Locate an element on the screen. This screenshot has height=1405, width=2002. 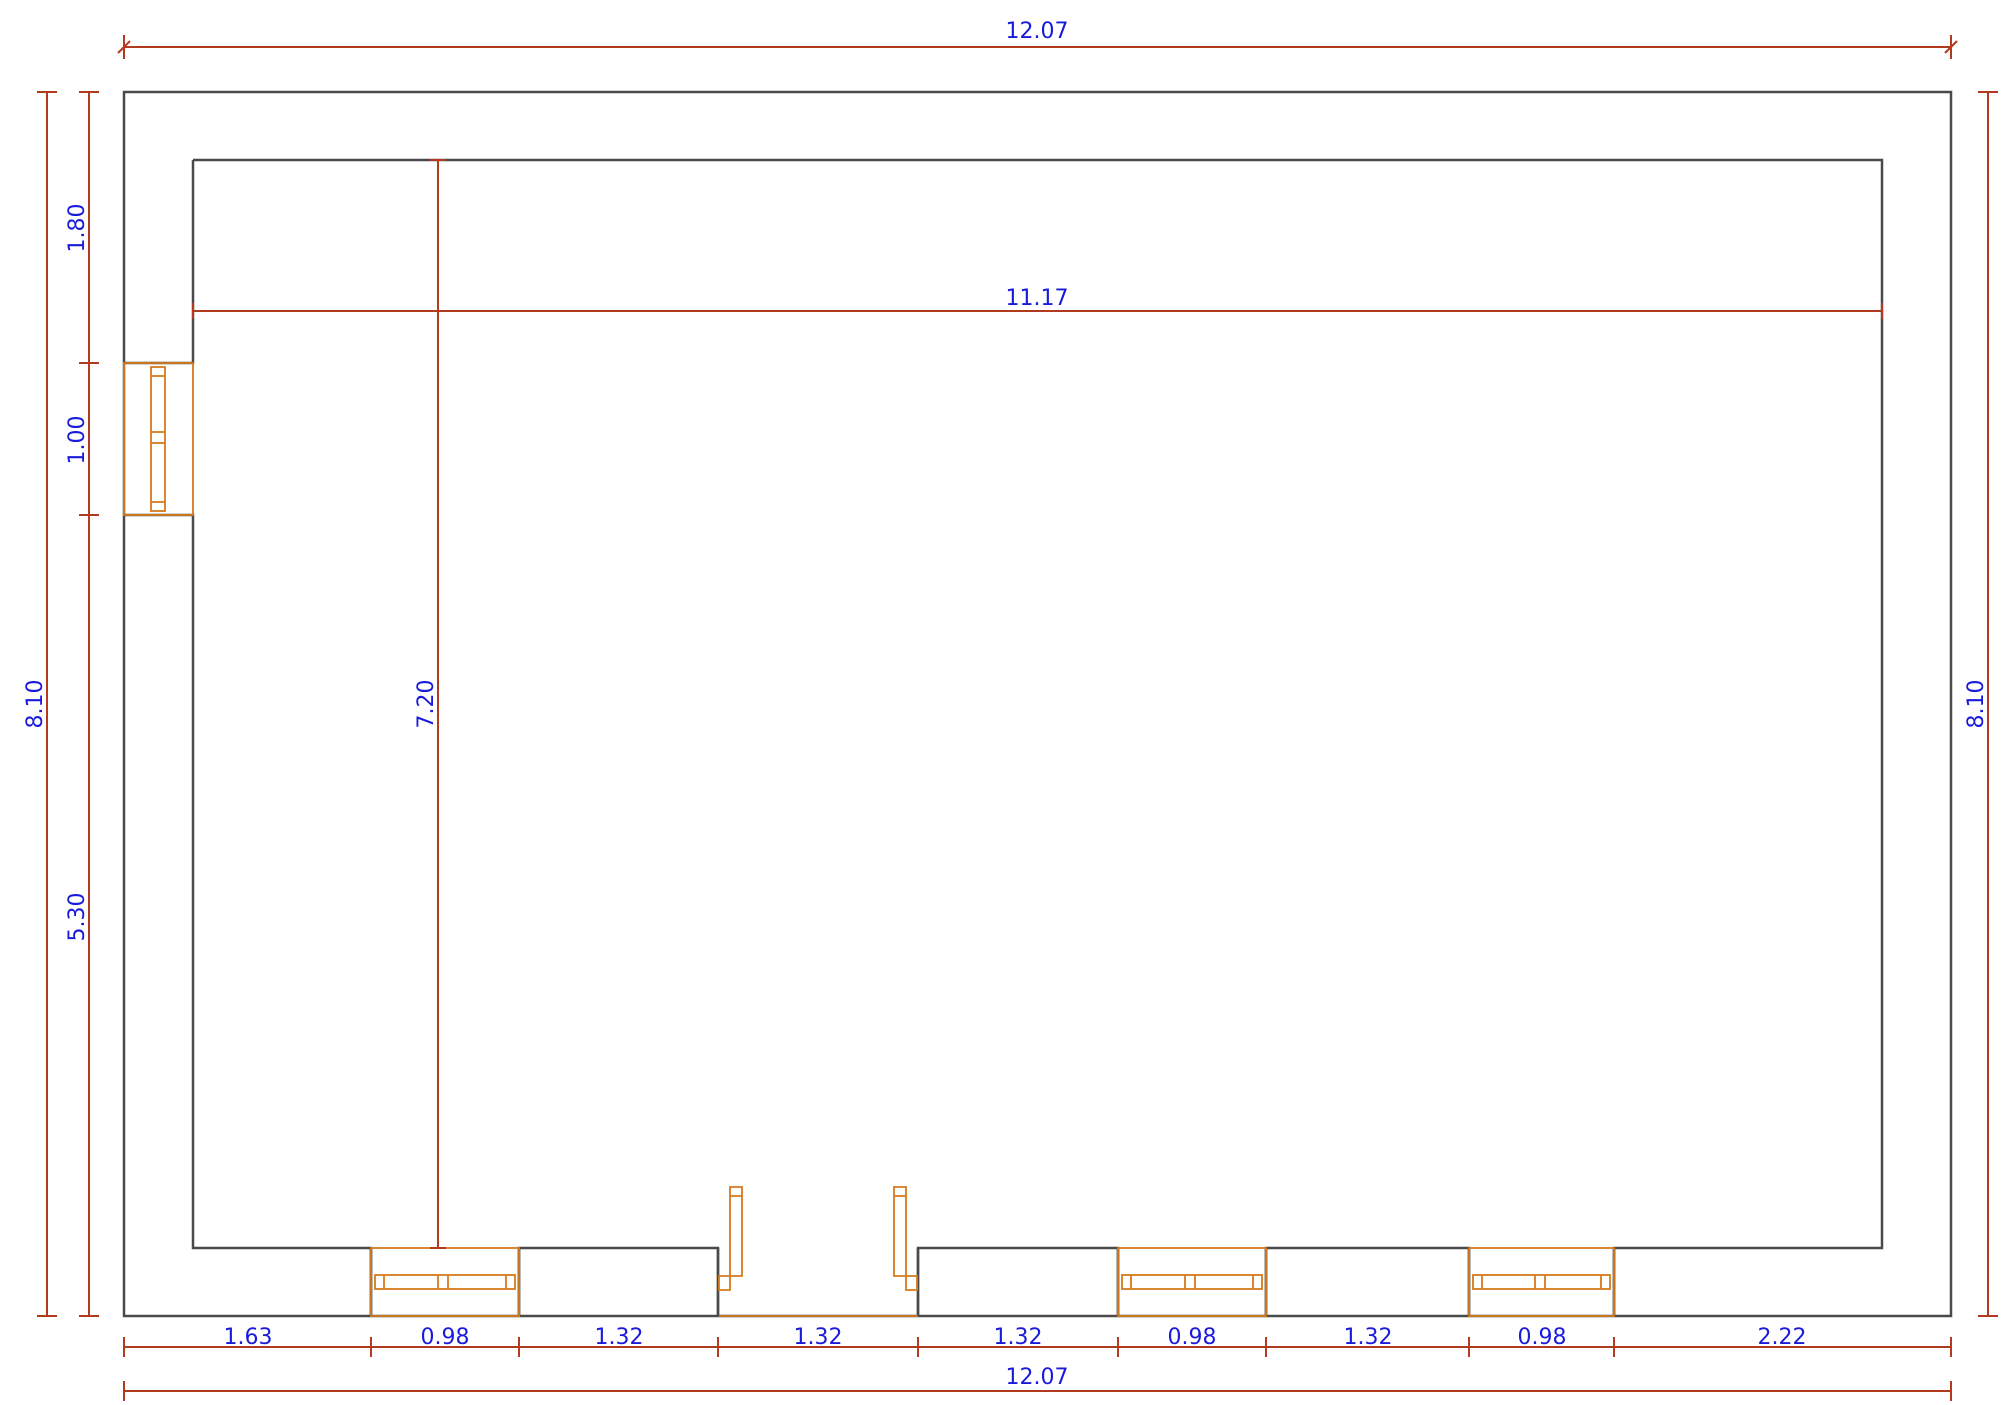
dim-interior-depth: 7.20 is located at coordinates (426, 704).